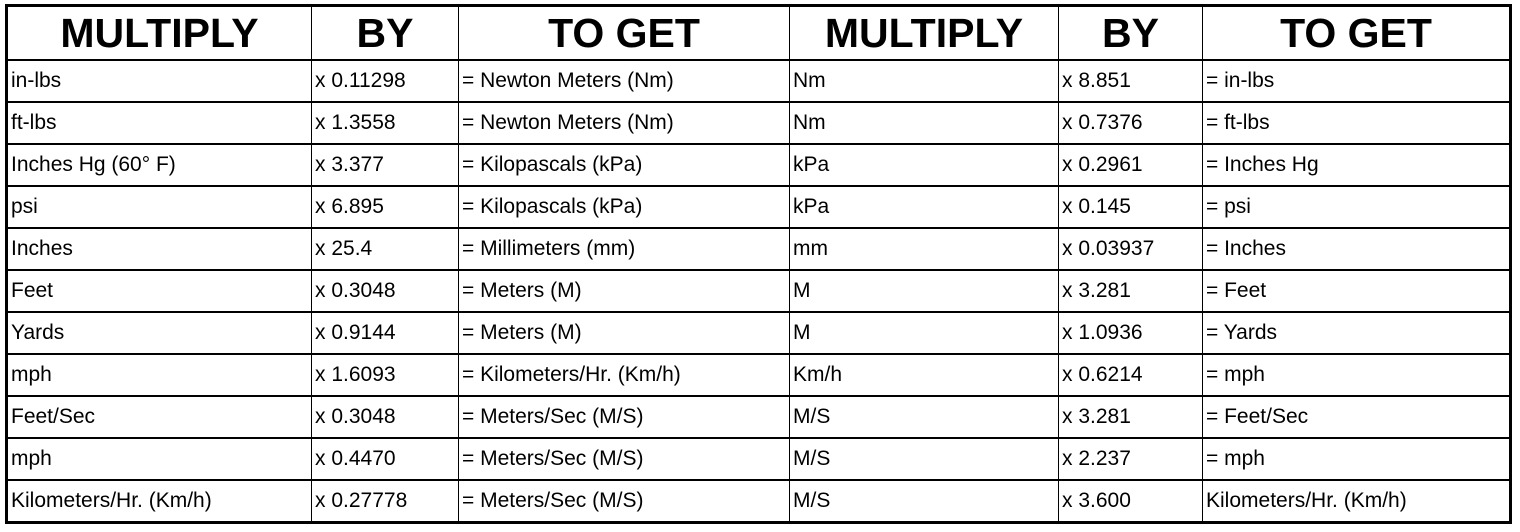 The width and height of the screenshot is (1520, 532). Describe the element at coordinates (1130, 375) in the screenshot. I see `cell-by: x 0.6214` at that location.